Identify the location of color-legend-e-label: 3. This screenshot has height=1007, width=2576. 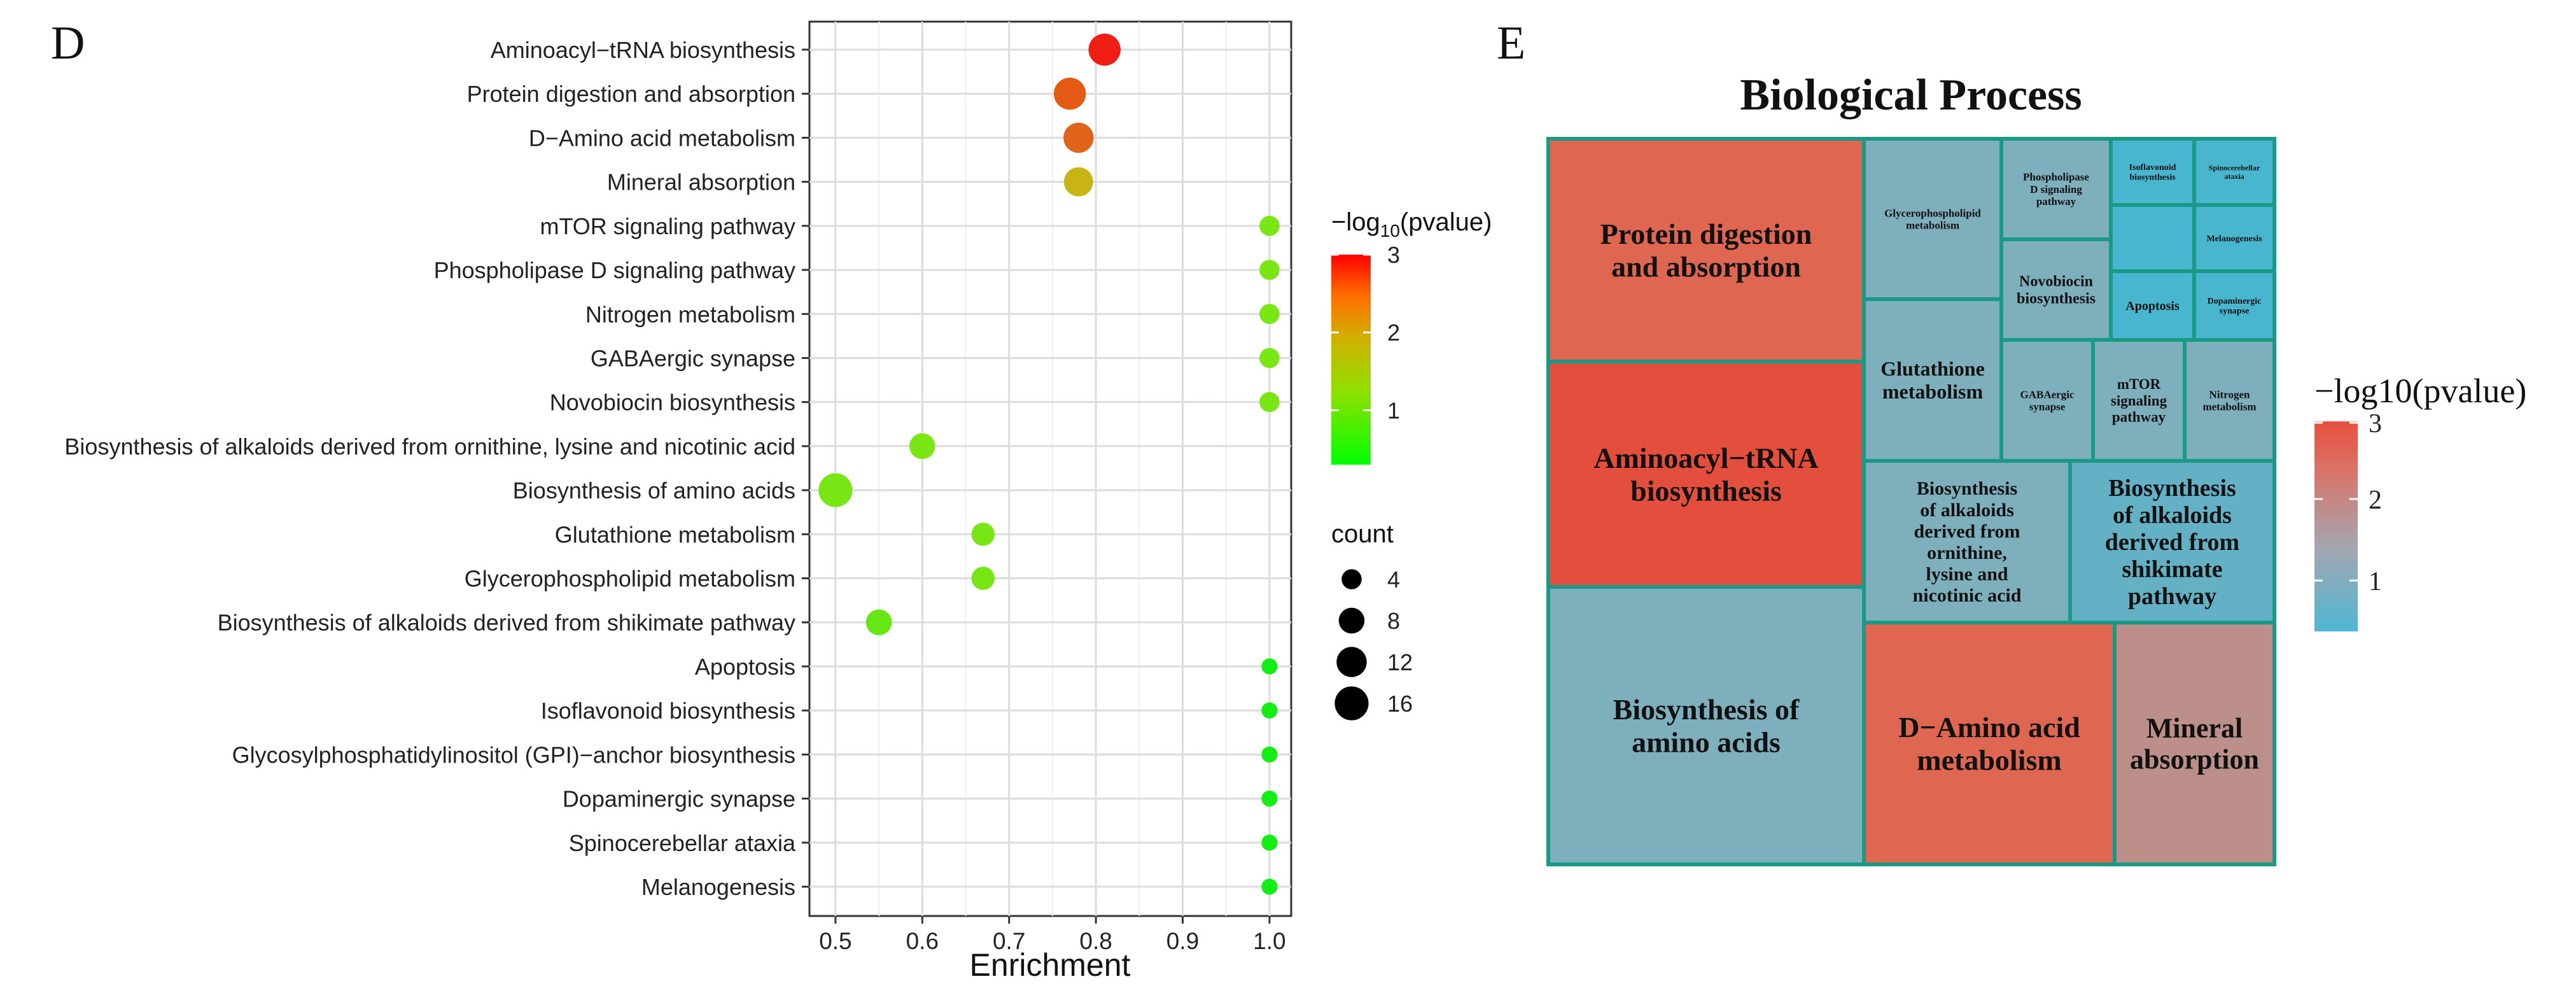
(2375, 424).